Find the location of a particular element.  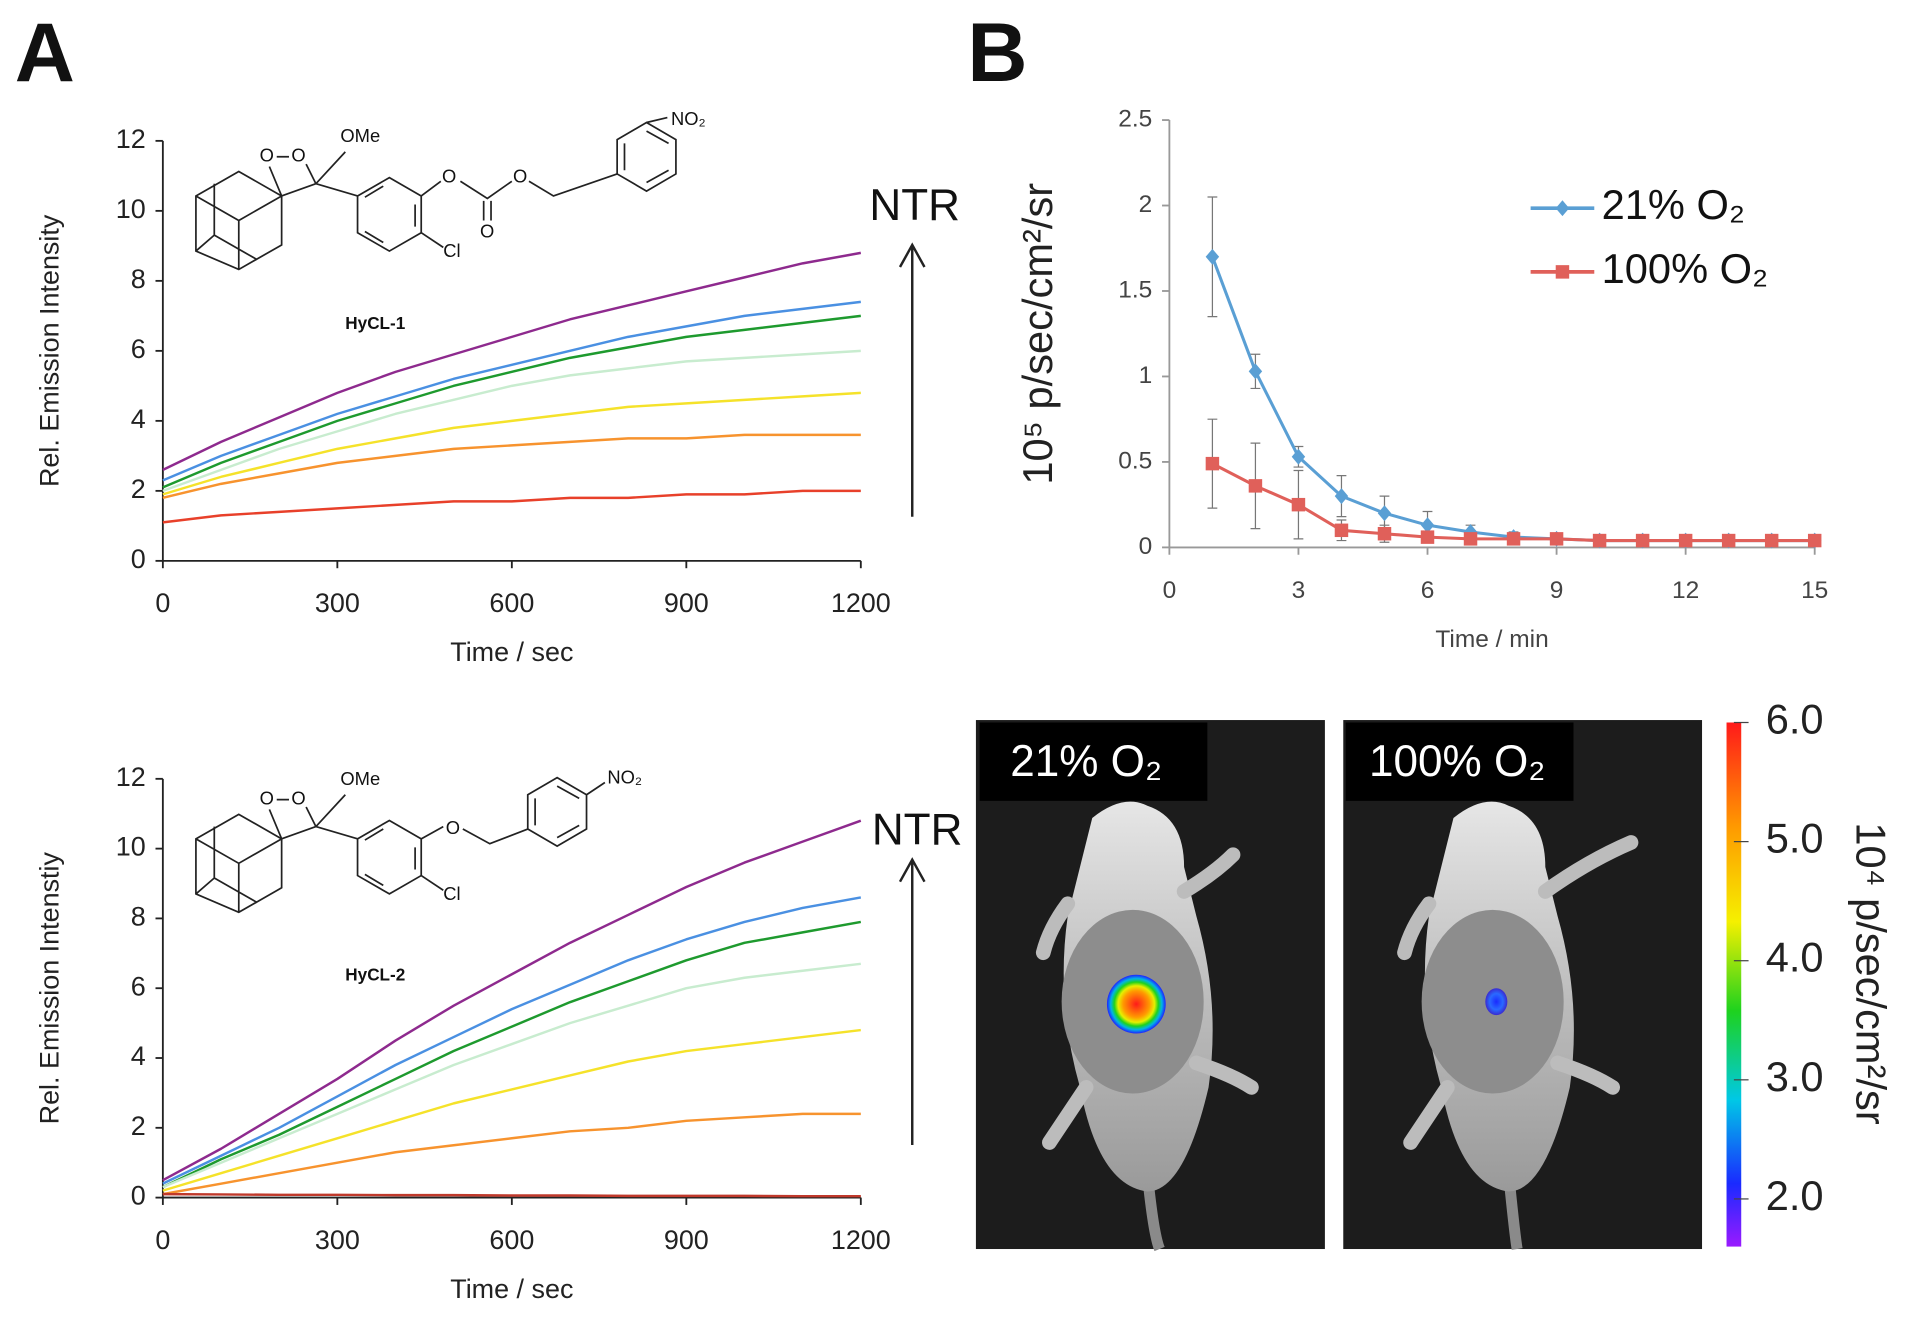

x-tick-label: 3 is located at coordinates (1299, 590).